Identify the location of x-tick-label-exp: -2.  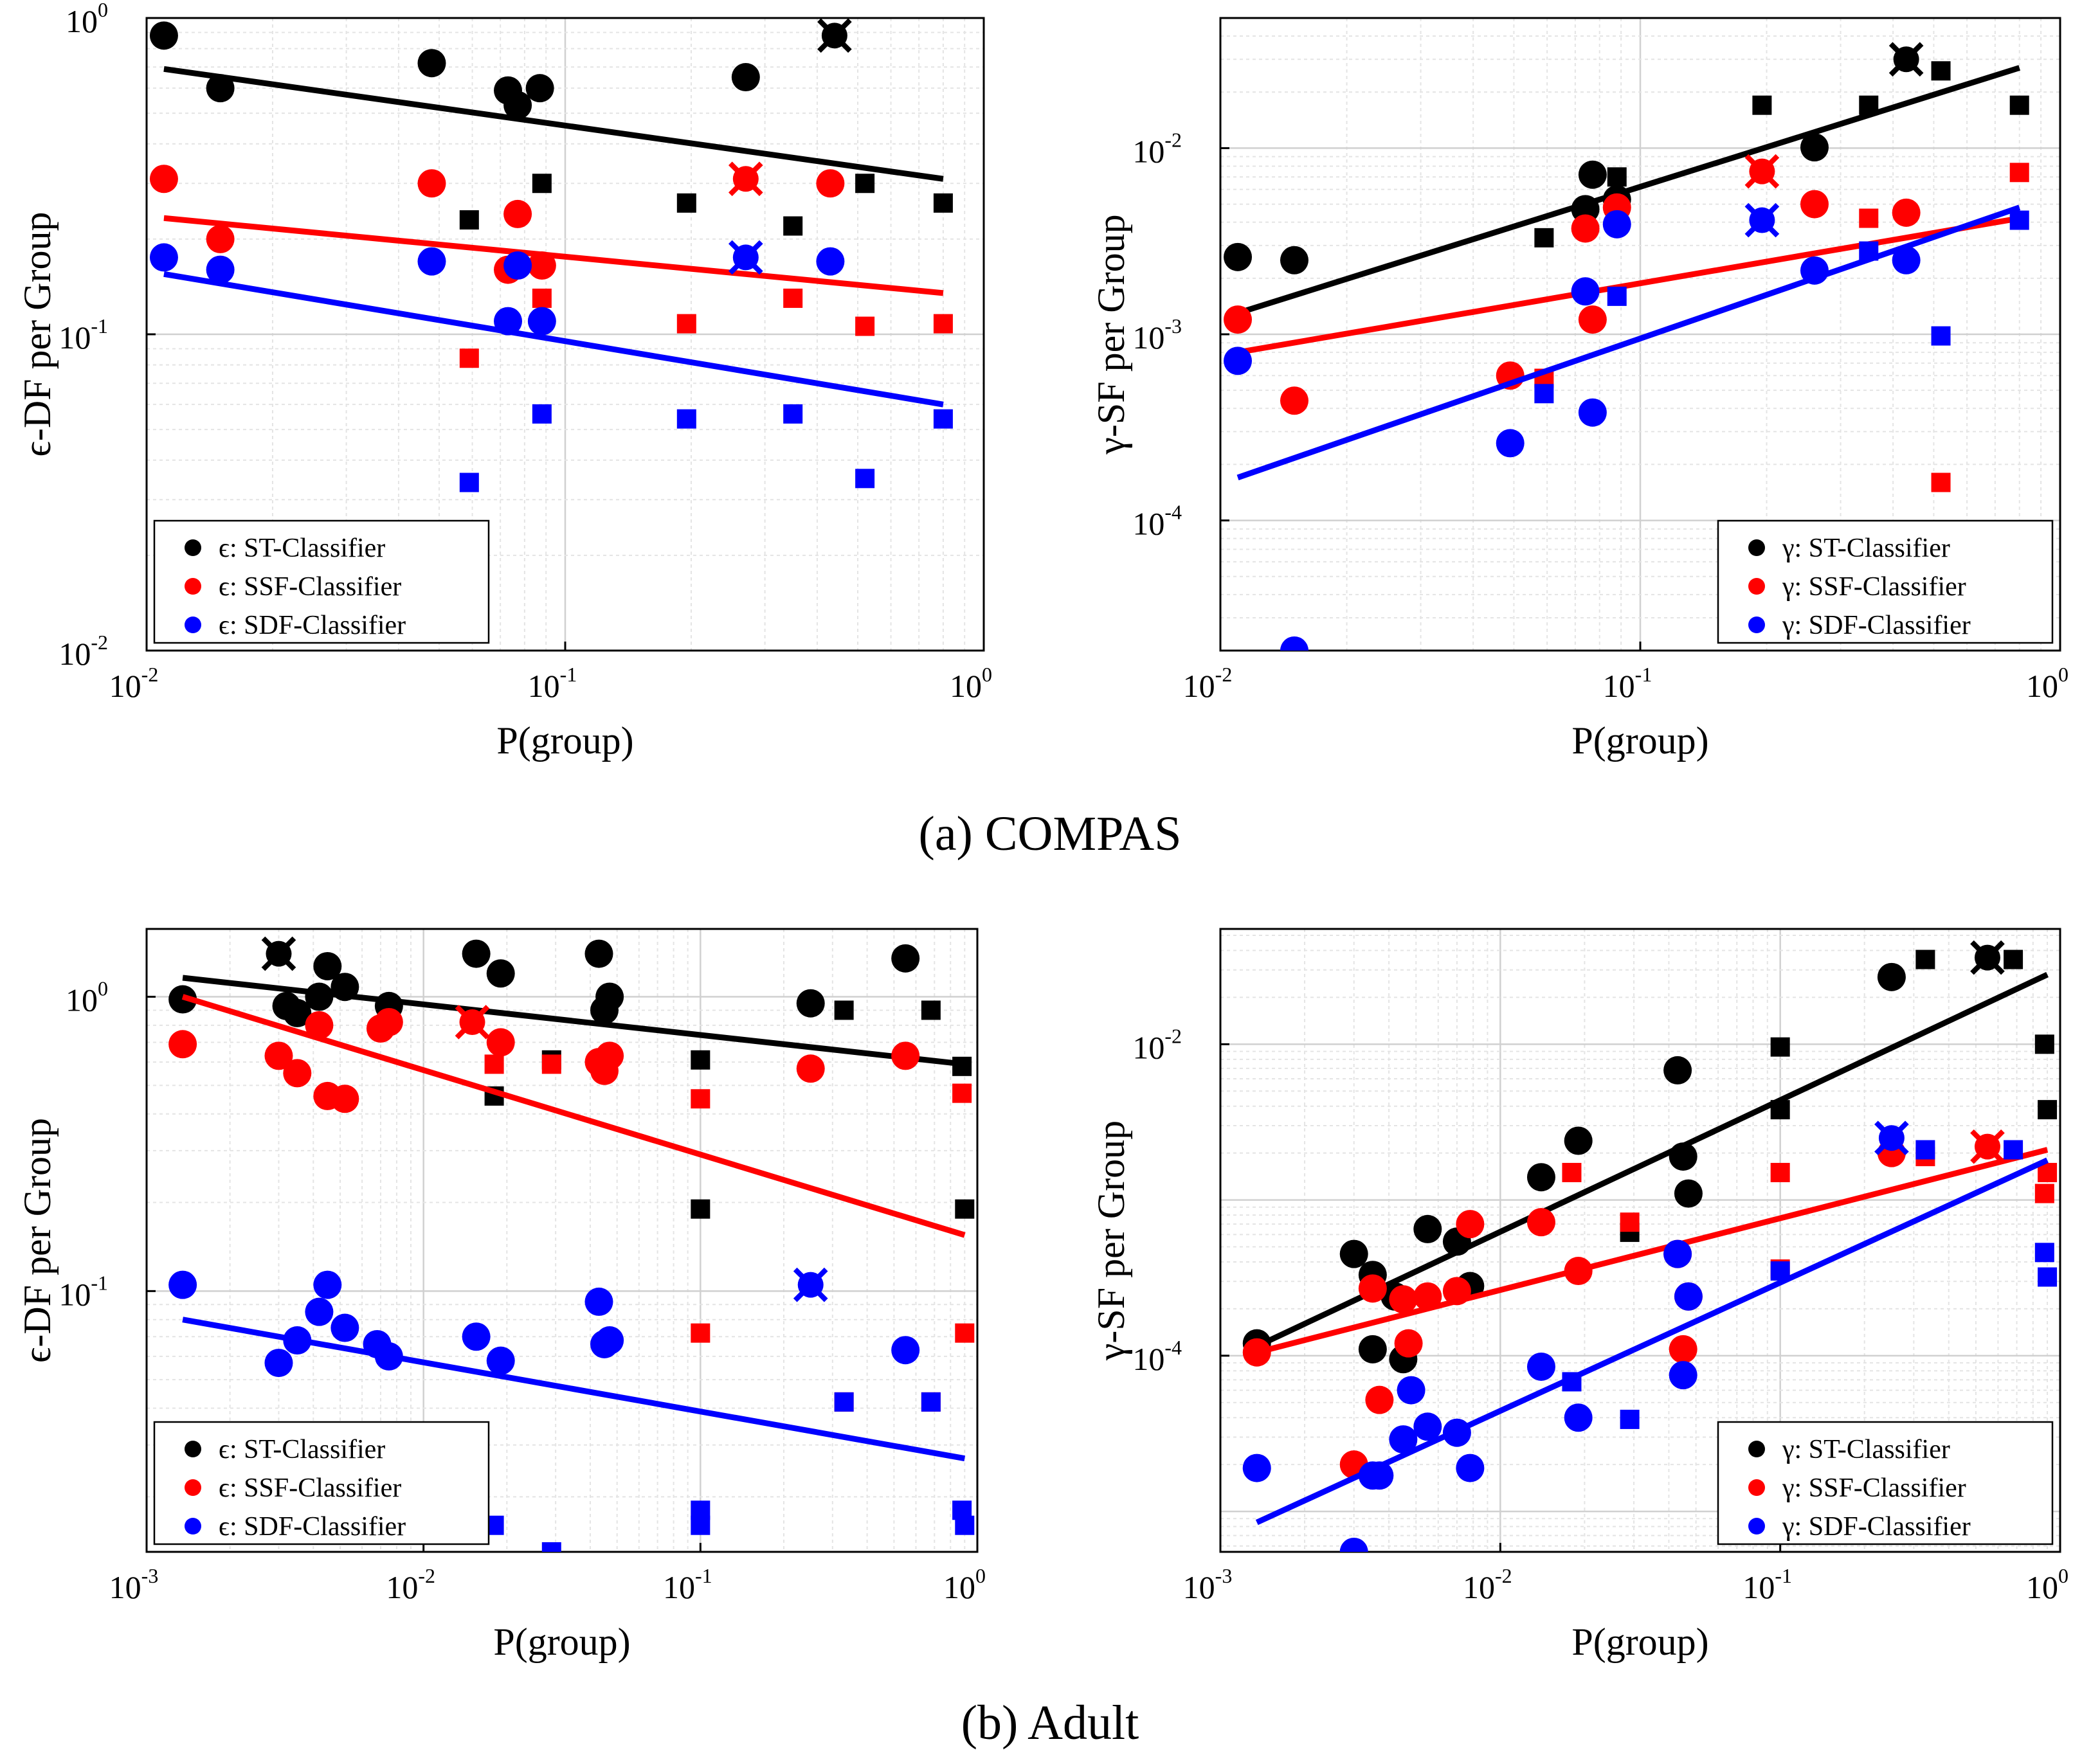
(150, 674).